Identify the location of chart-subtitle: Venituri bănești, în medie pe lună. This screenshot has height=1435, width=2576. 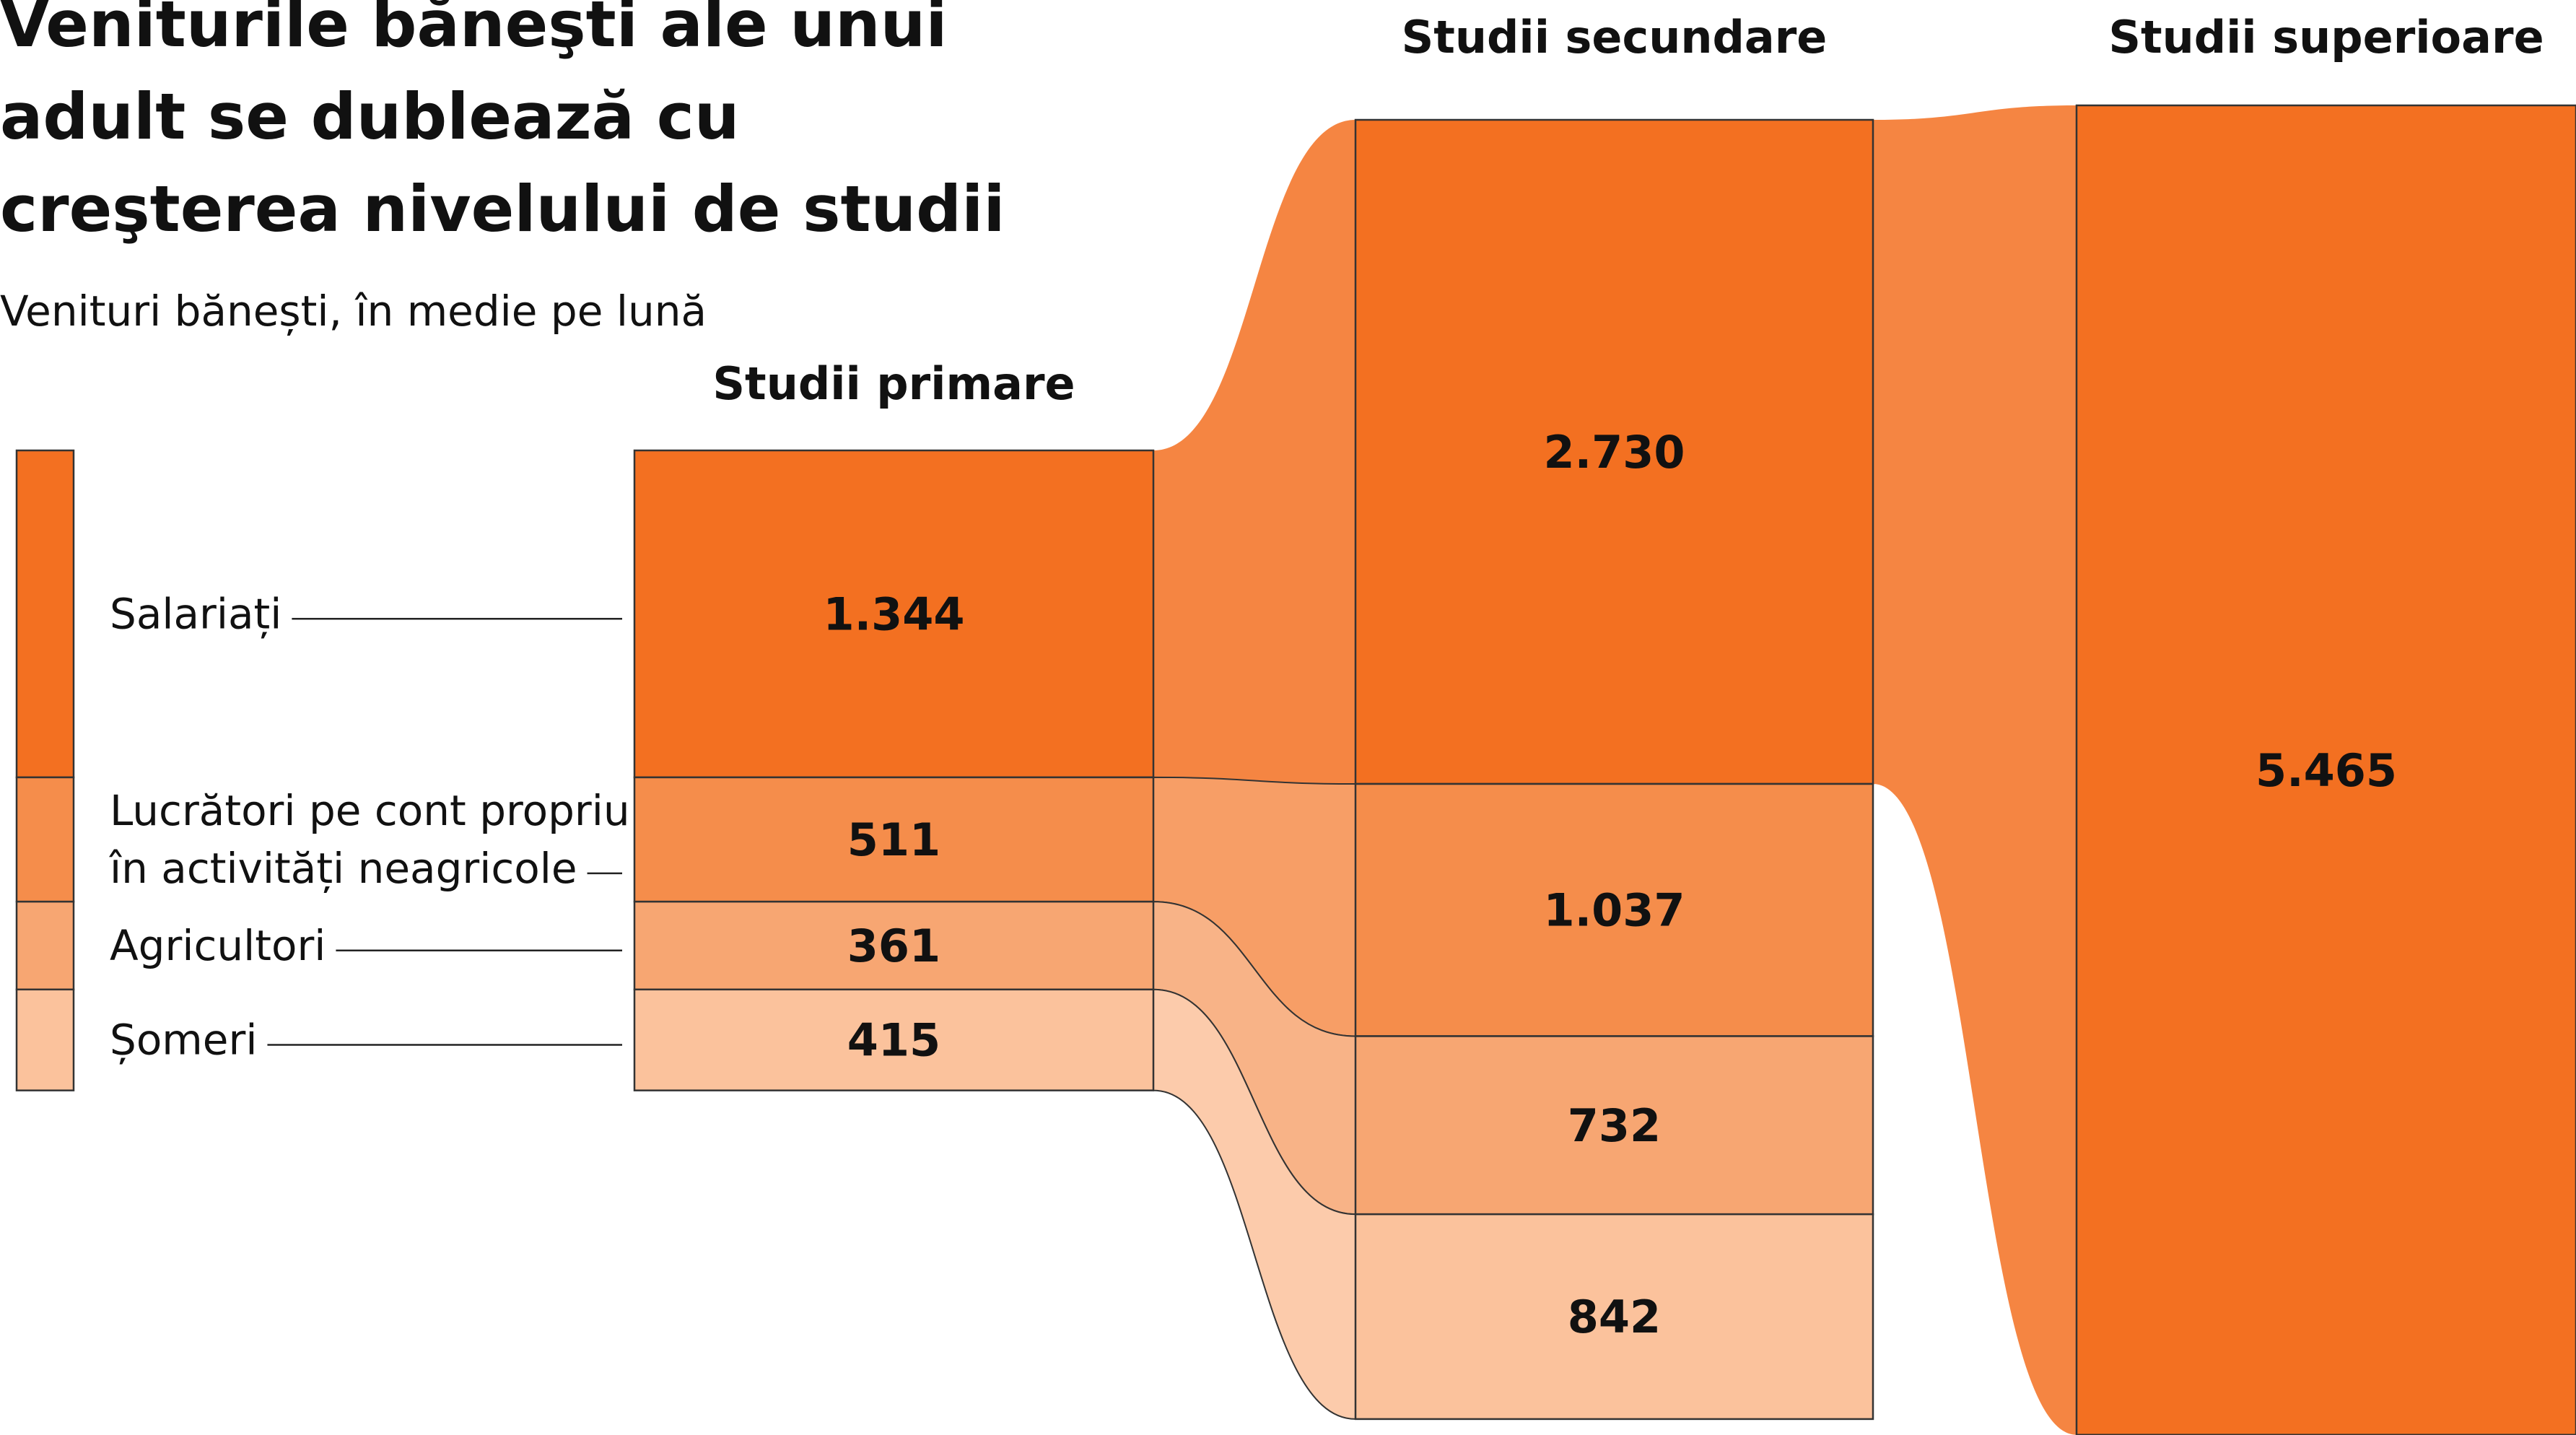
(353, 311).